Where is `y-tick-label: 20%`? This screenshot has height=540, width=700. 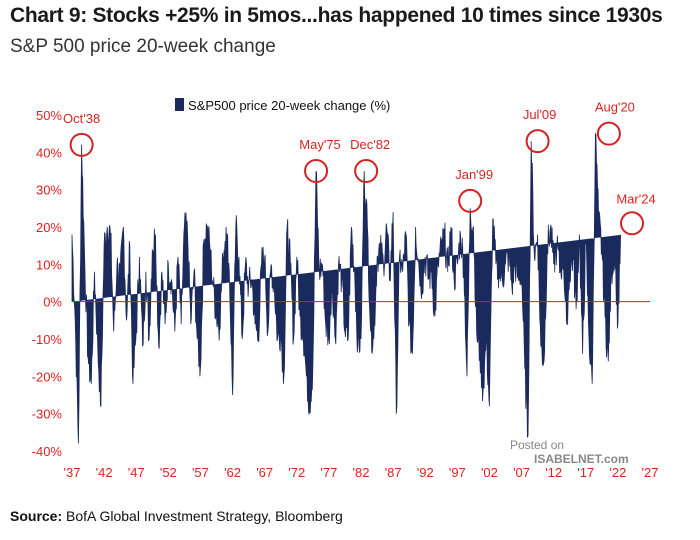
y-tick-label: 20% is located at coordinates (49, 227).